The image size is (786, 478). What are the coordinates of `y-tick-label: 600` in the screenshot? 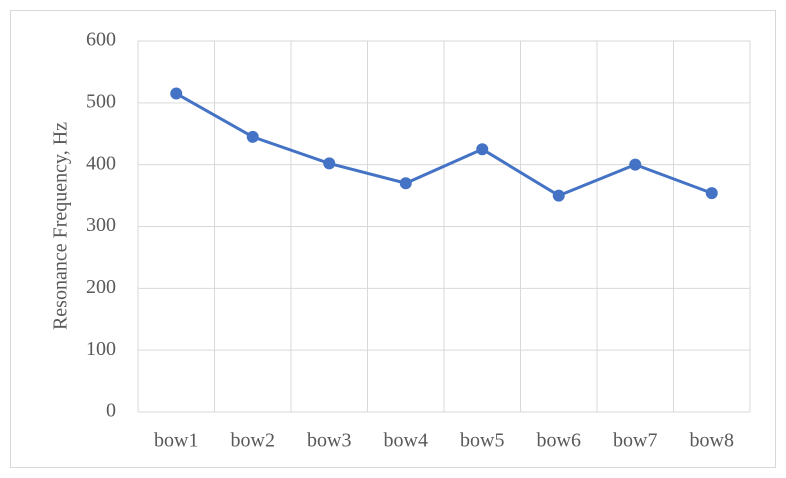 It's located at (101, 40).